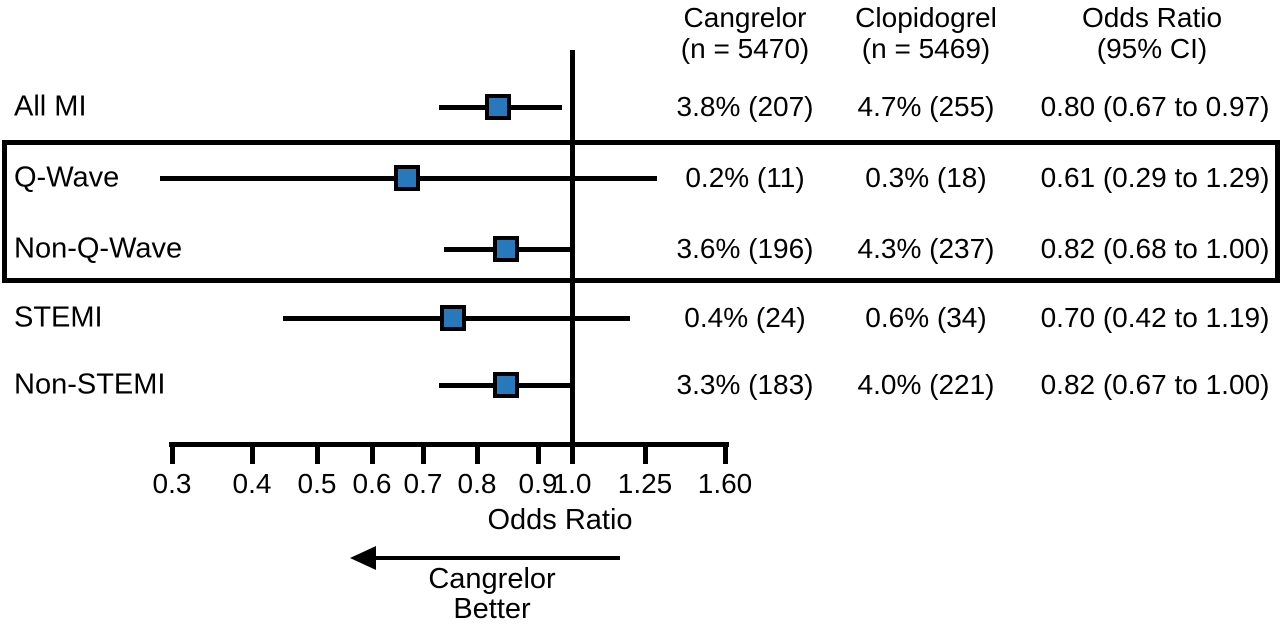 The image size is (1280, 624). Describe the element at coordinates (645, 483) in the screenshot. I see `x-axis-tick-label: 1.25` at that location.